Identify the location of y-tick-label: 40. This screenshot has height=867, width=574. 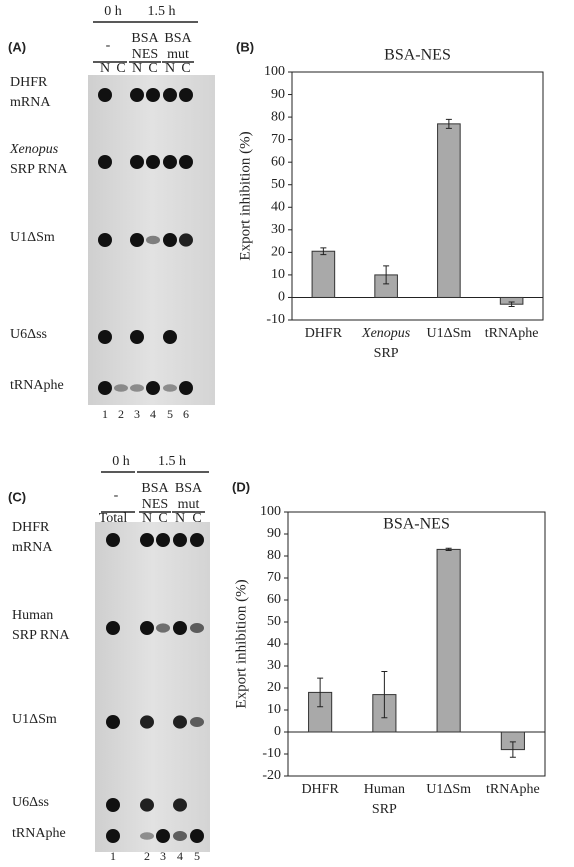
(274, 643).